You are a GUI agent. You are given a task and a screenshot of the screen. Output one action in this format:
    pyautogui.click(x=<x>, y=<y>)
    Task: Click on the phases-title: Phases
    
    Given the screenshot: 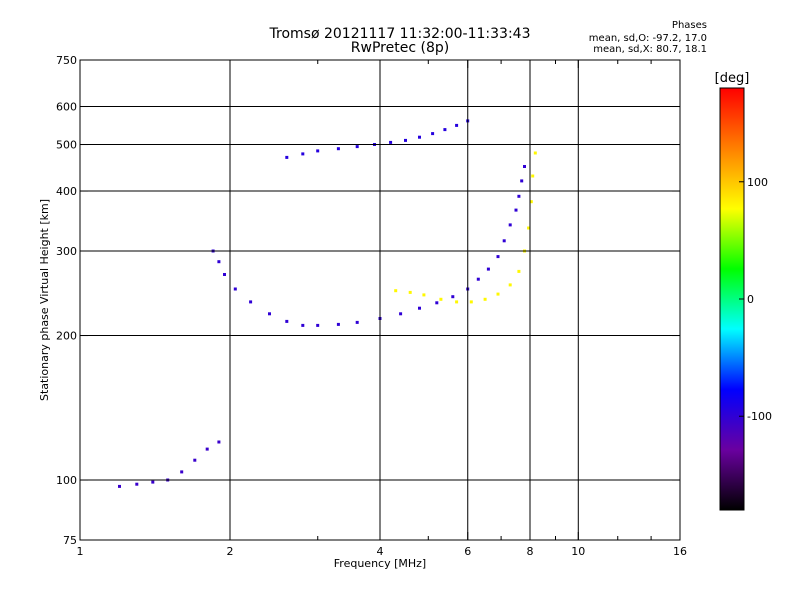 What is the action you would take?
    pyautogui.click(x=689, y=25)
    